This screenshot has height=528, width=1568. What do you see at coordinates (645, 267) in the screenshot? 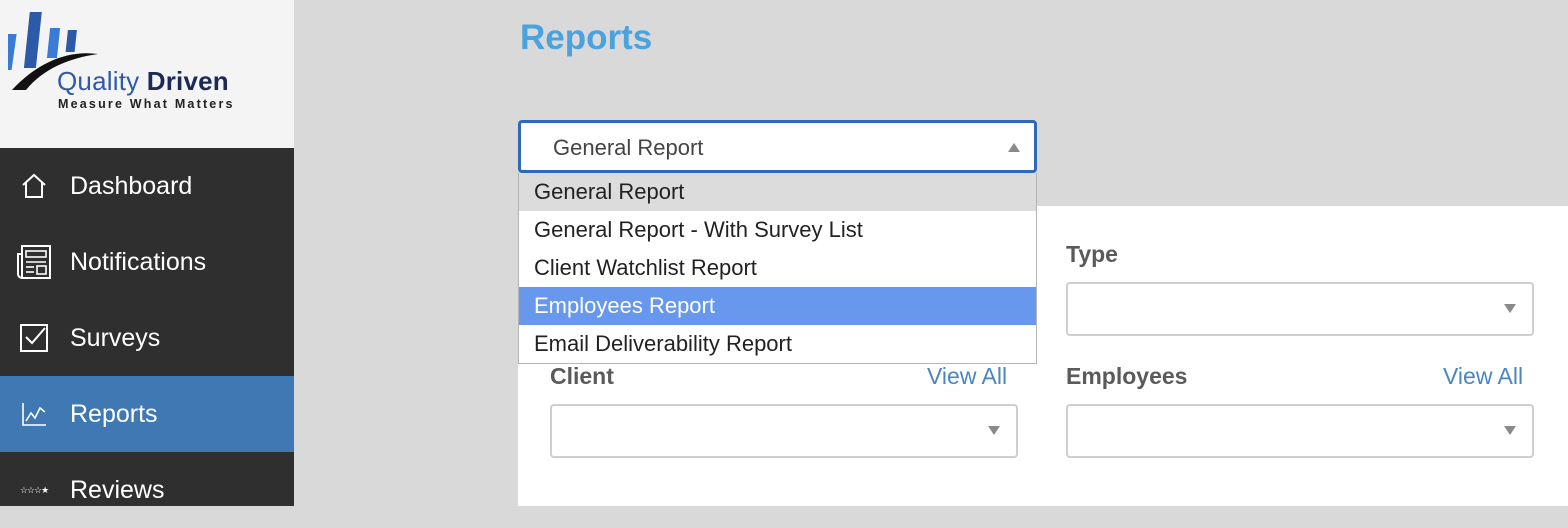
I see `option-client-watchlist-report: Client Watchlist Report` at bounding box center [645, 267].